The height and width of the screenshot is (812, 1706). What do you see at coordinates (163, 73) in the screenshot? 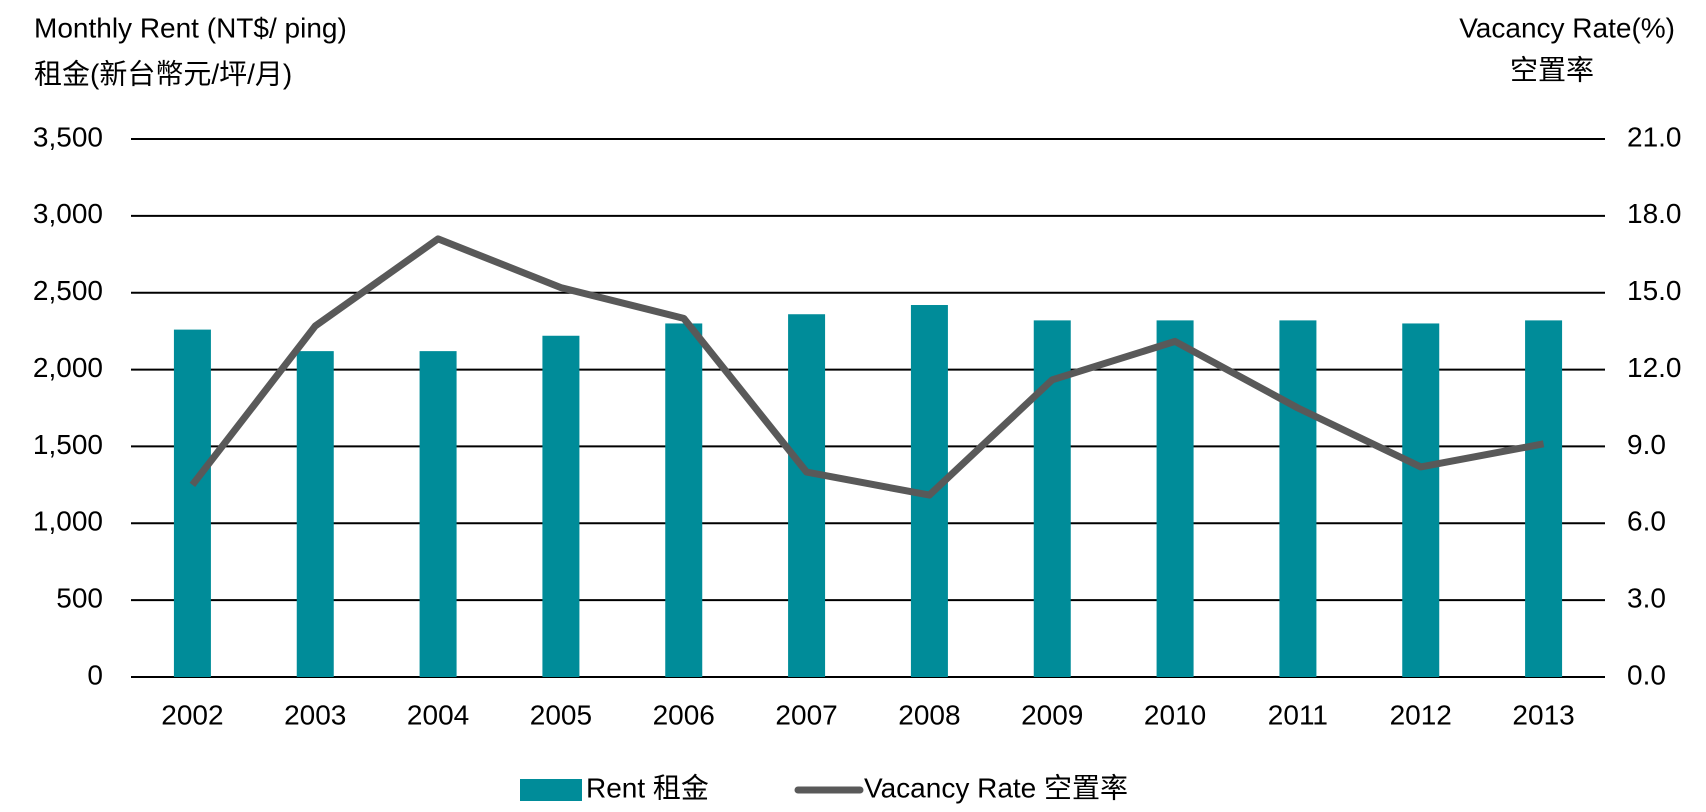
I see `y-axis-title: 租金(新台幣元/坪/月)` at bounding box center [163, 73].